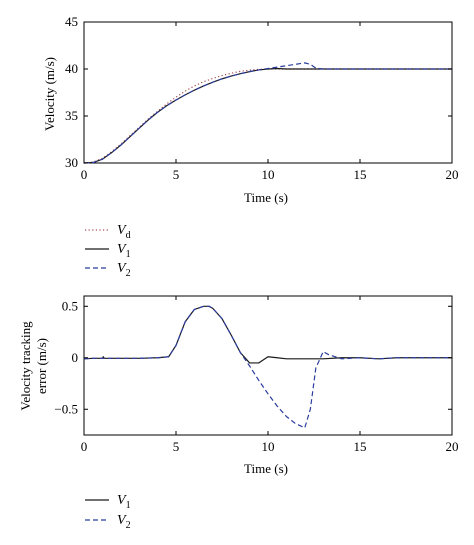 The image size is (474, 545). I want to click on y-tick-label: 0, so click(75, 357).